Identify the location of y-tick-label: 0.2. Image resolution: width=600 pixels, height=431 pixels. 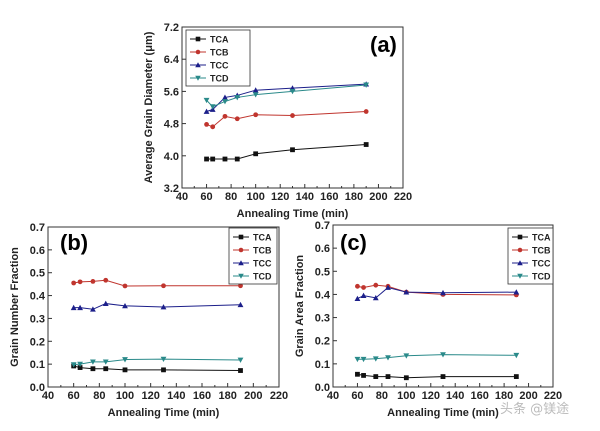
(322, 342).